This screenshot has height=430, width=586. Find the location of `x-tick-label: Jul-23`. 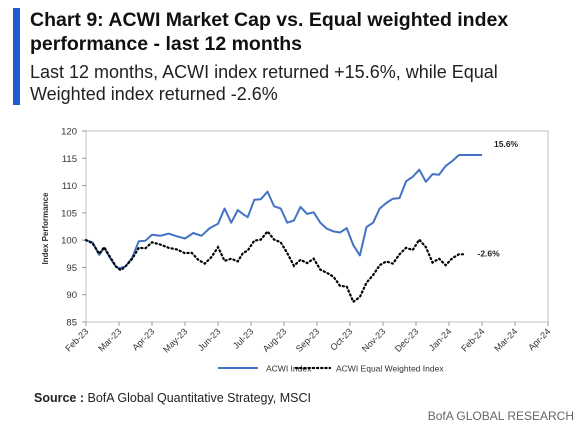

x-tick-label: Jul-23 is located at coordinates (243, 338).